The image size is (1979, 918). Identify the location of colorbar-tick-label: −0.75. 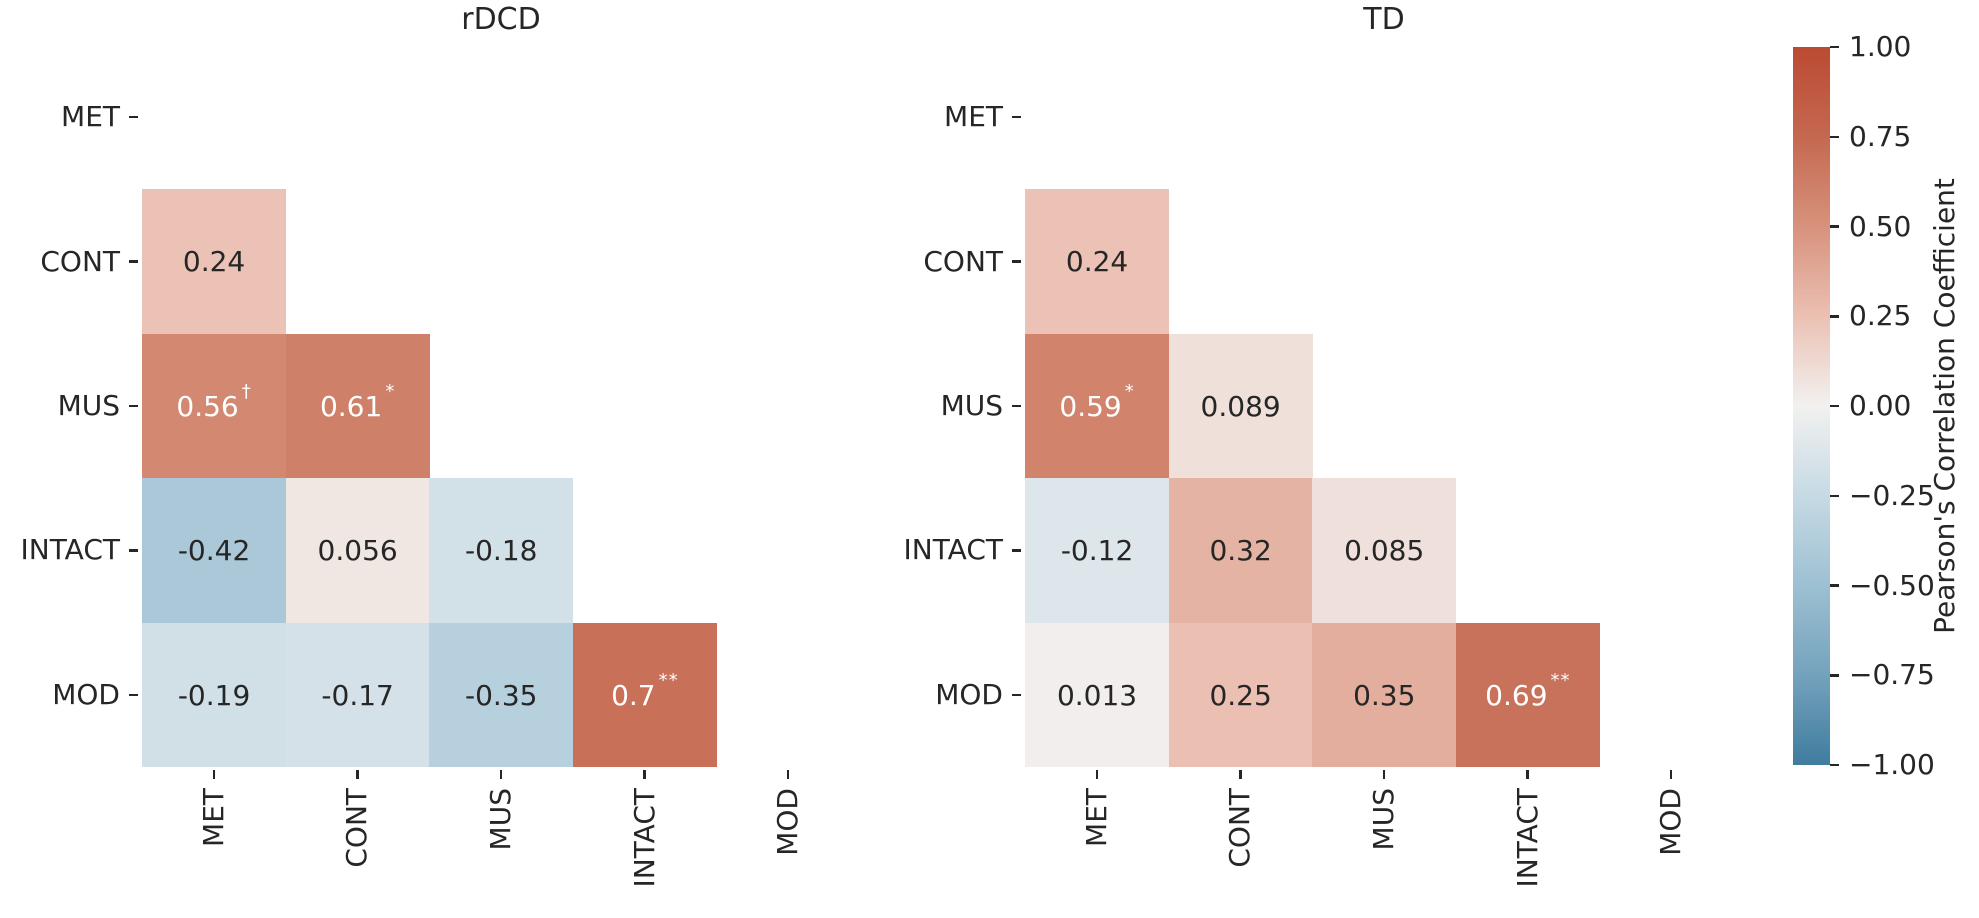
(1892, 675).